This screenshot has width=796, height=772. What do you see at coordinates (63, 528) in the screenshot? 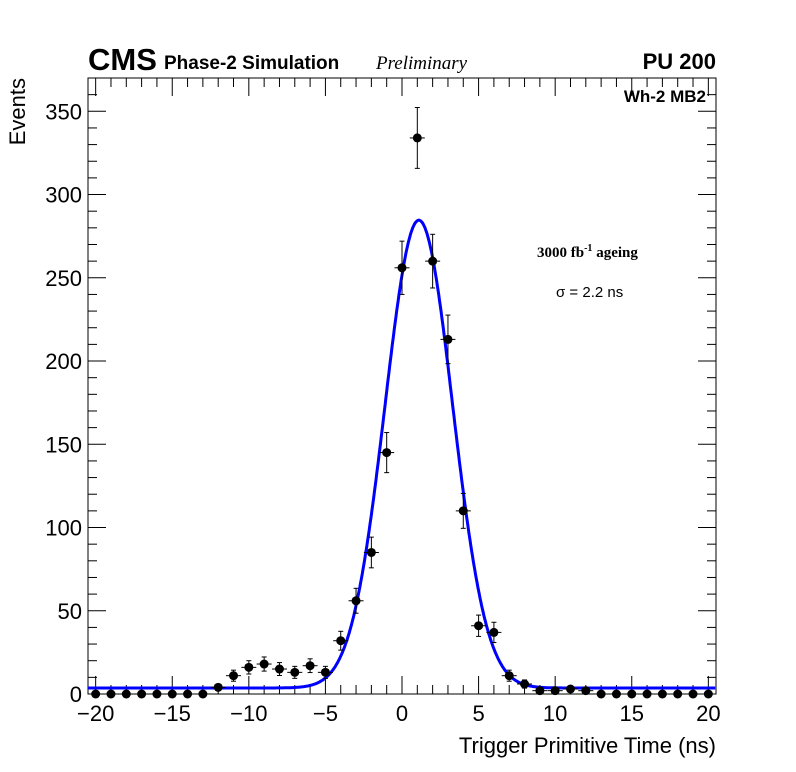
I see `y-tick-label: 100` at bounding box center [63, 528].